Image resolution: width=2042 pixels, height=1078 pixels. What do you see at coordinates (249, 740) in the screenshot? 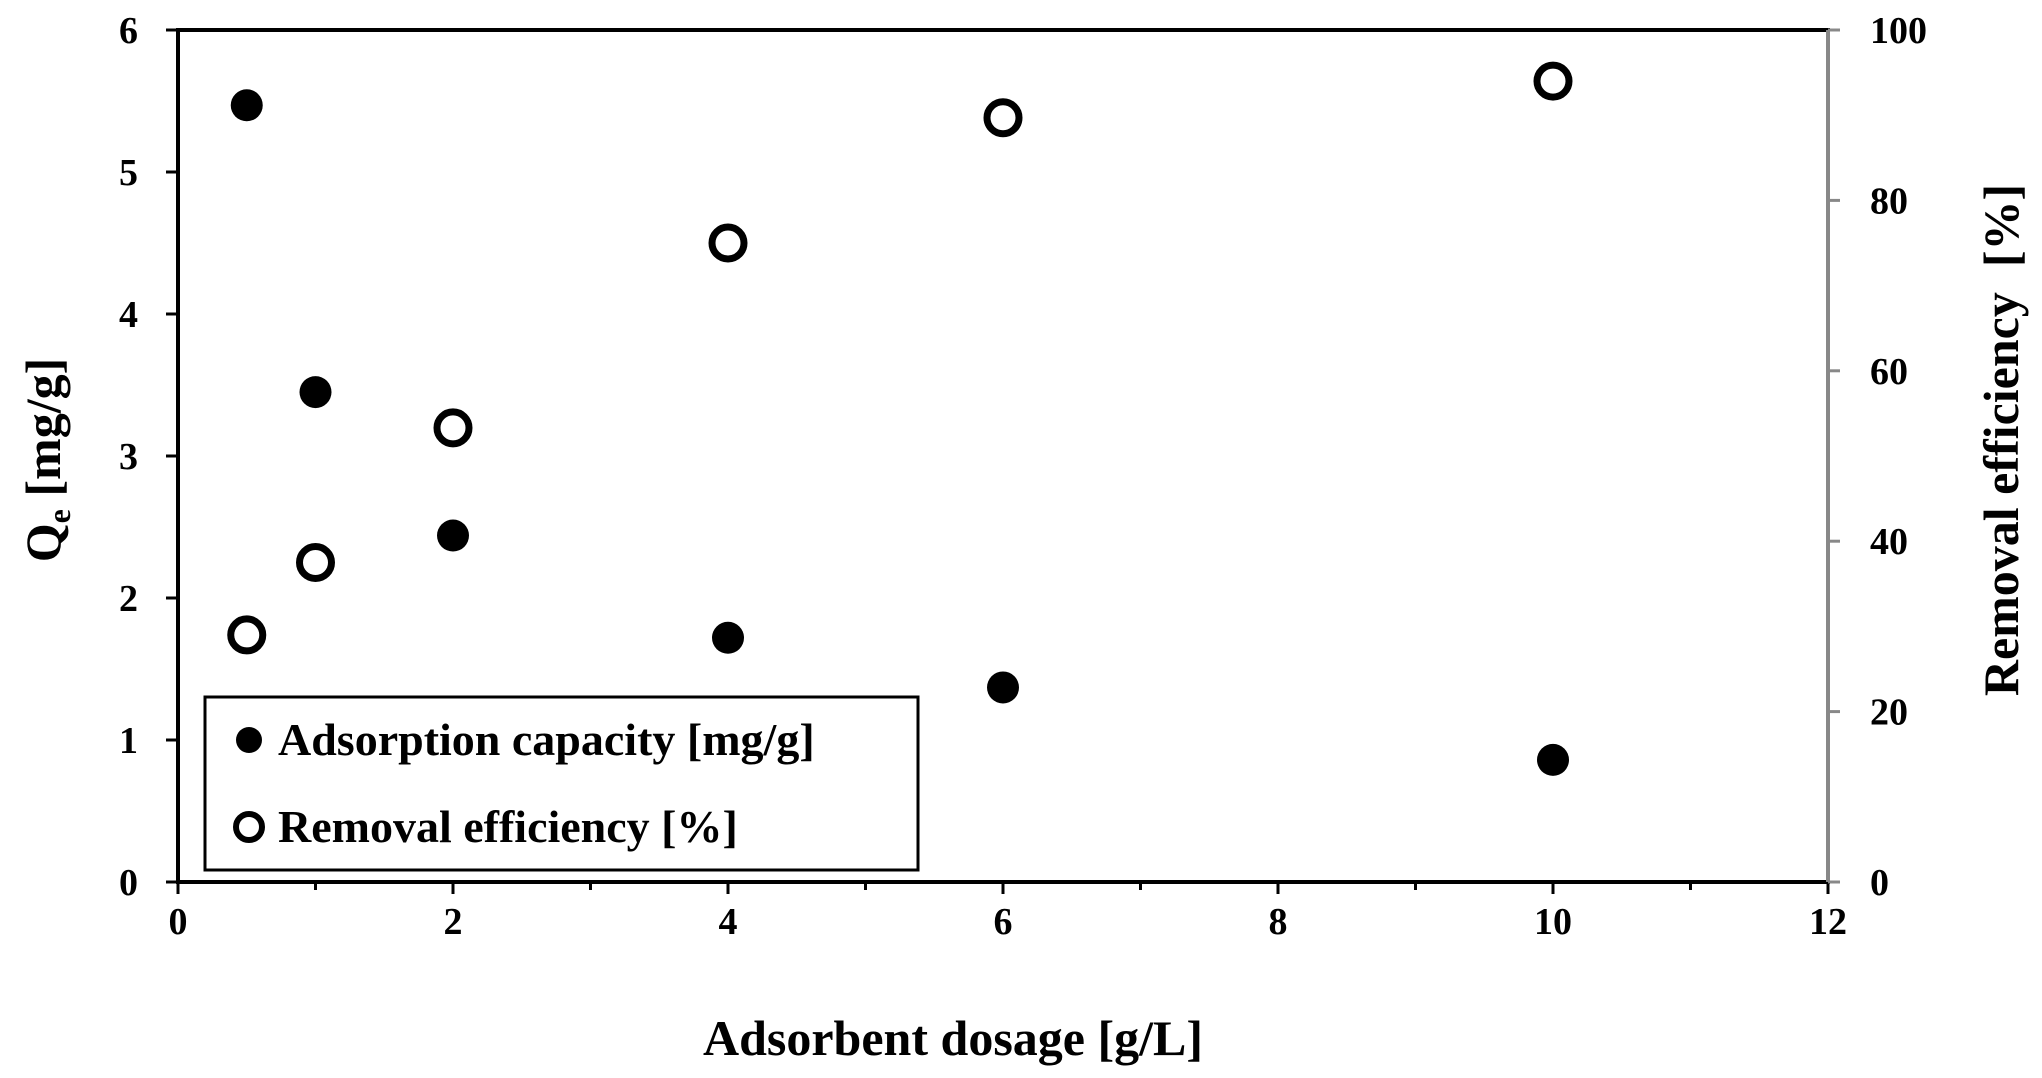
I see `legend-marker-filled-circle` at bounding box center [249, 740].